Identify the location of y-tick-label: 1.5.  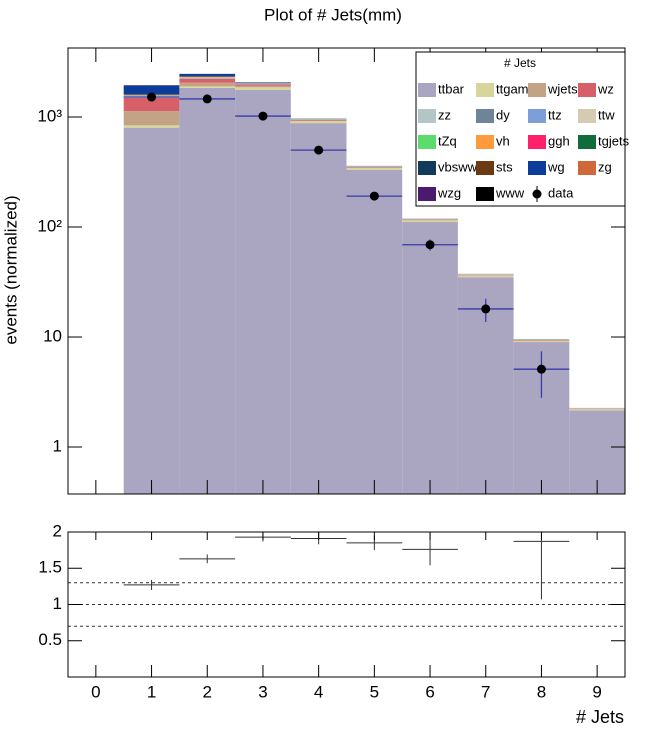
(50, 567).